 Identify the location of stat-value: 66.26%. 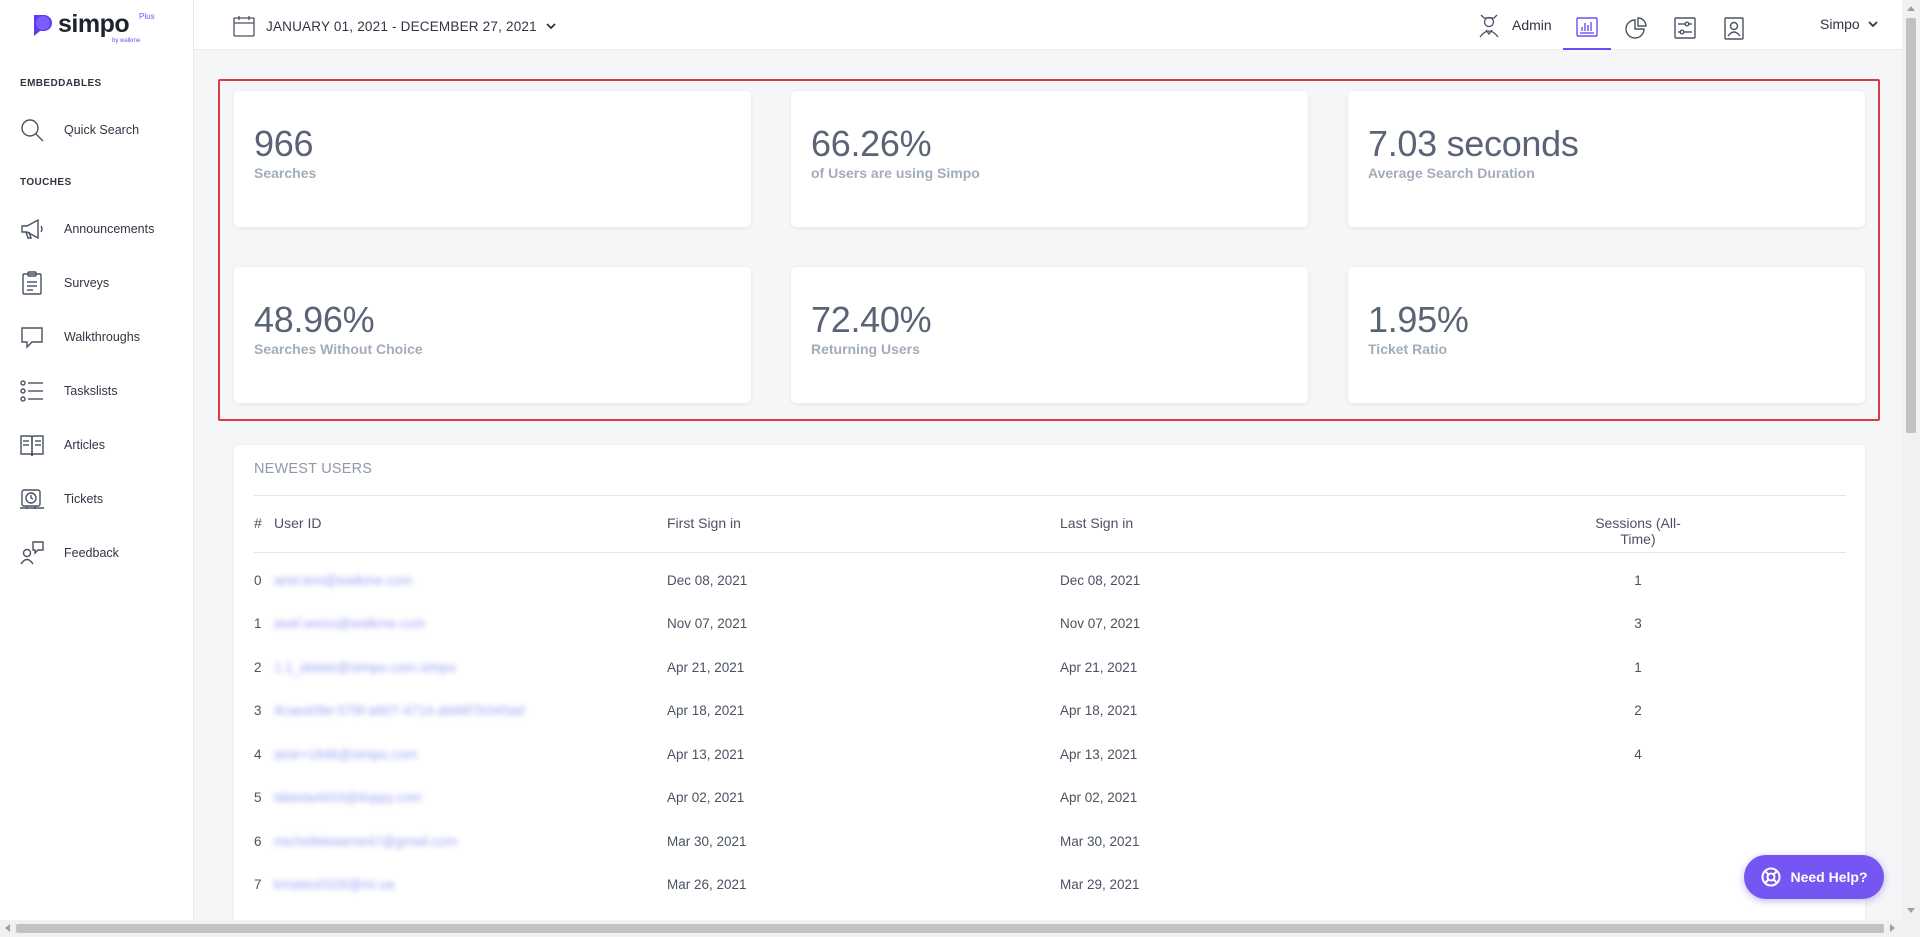
(871, 143).